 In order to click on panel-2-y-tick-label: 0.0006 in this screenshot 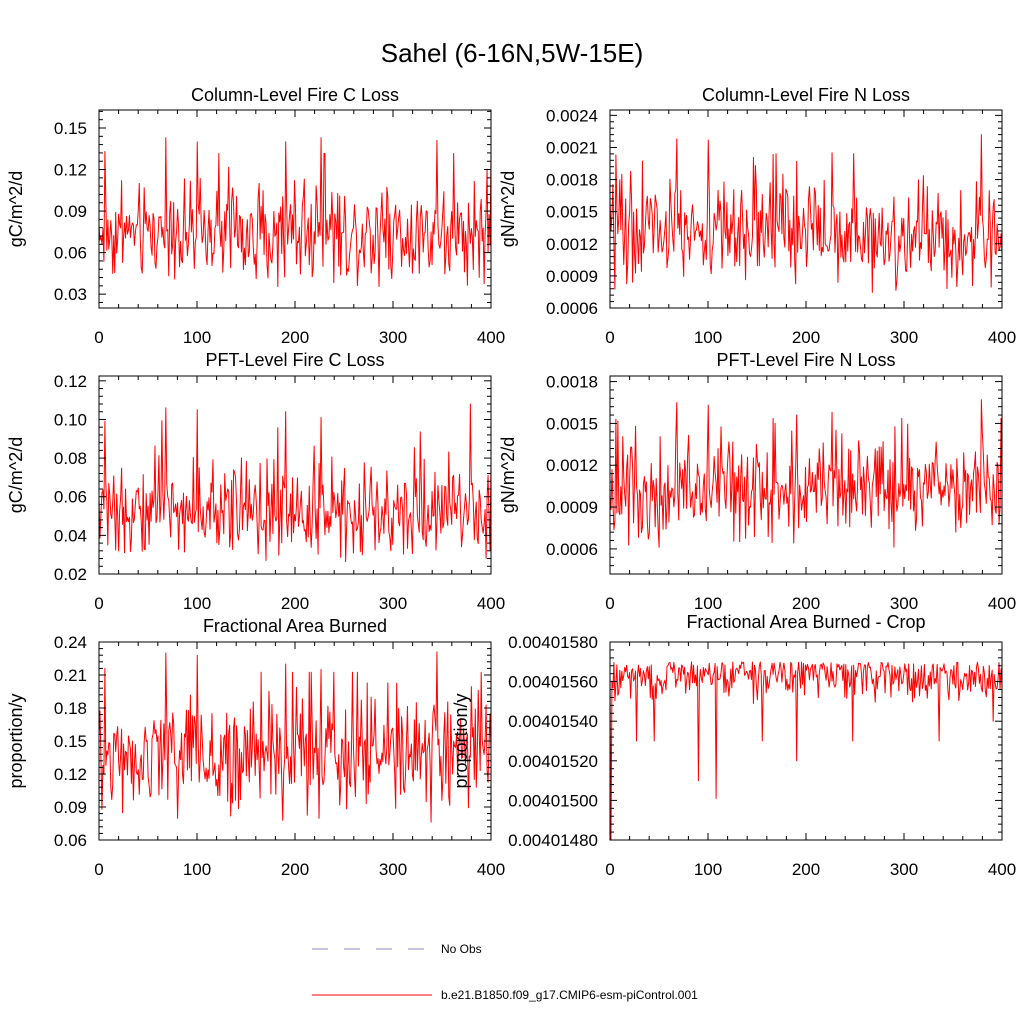, I will do `click(572, 308)`.